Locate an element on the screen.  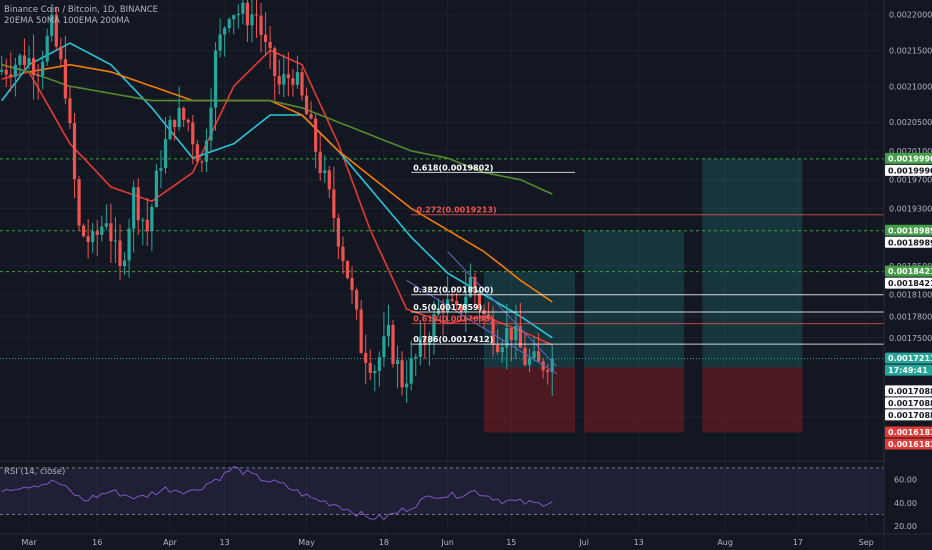
price-tick-3: 0.0020500 is located at coordinates (910, 122).